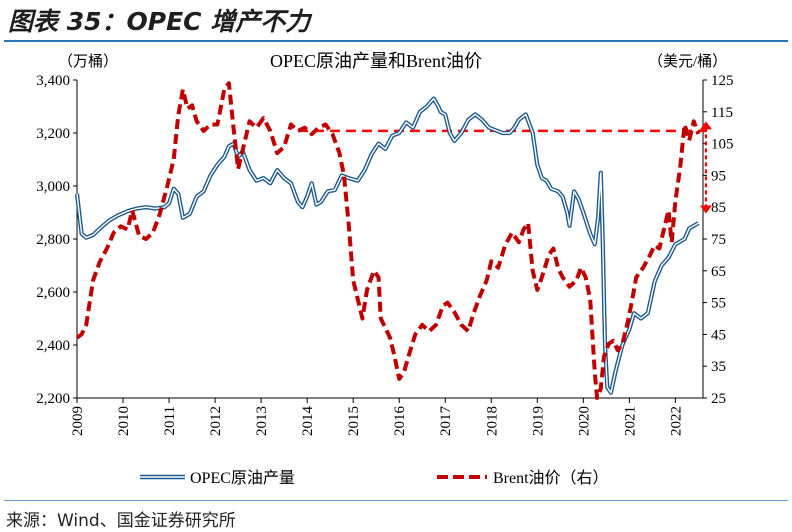  Describe the element at coordinates (722, 81) in the screenshot. I see `y-right-tick-label: 125` at that location.